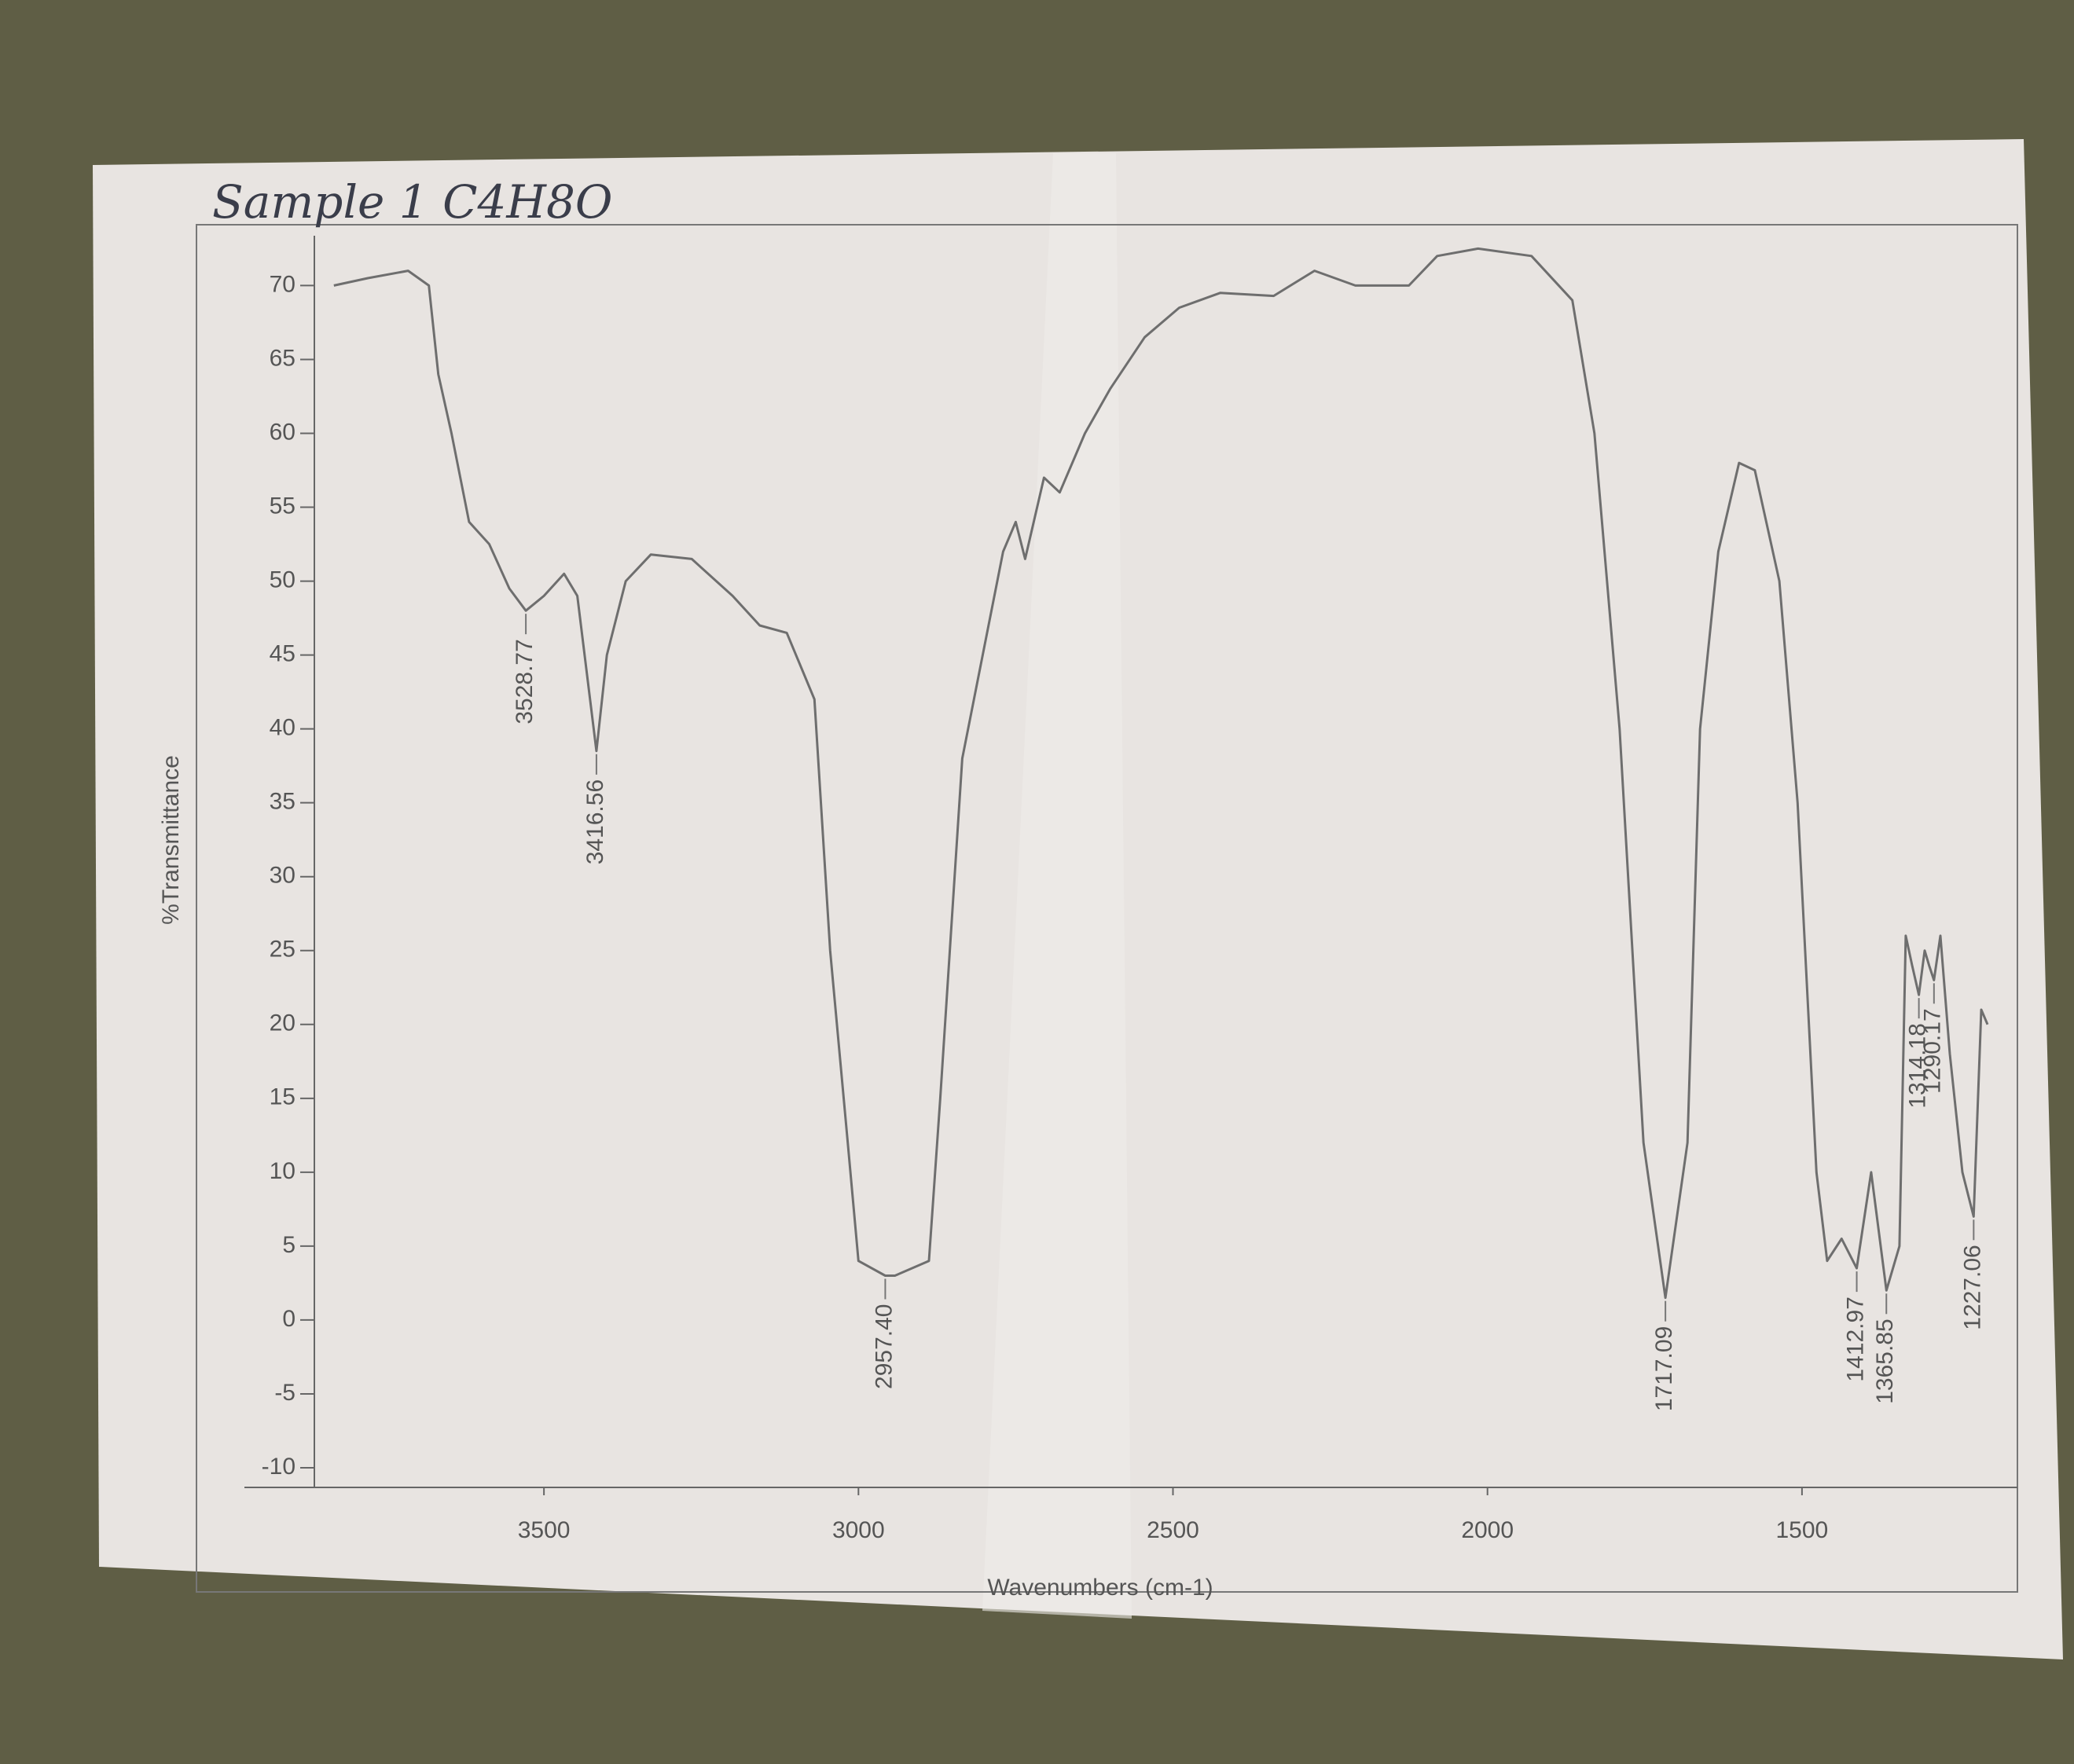 This screenshot has height=1764, width=2074. Describe the element at coordinates (1855, 1338) in the screenshot. I see `peak-label: 1412.97` at that location.